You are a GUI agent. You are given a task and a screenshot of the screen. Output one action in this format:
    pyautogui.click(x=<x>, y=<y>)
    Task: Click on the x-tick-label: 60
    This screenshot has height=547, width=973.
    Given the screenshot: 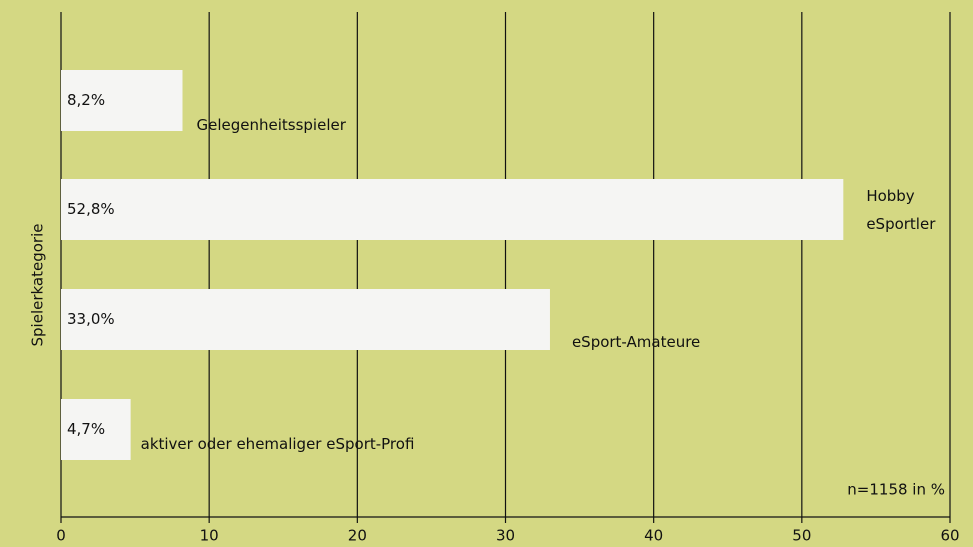 What is the action you would take?
    pyautogui.click(x=949, y=536)
    